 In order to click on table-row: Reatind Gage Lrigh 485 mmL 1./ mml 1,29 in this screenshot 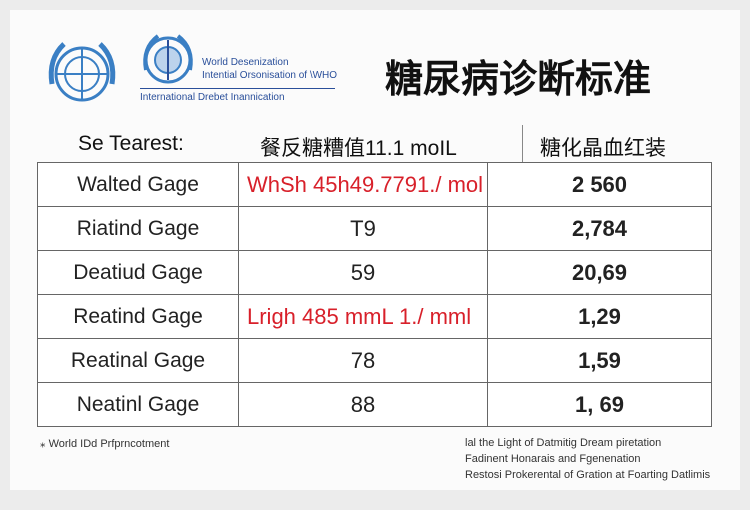, I will do `click(374, 316)`.